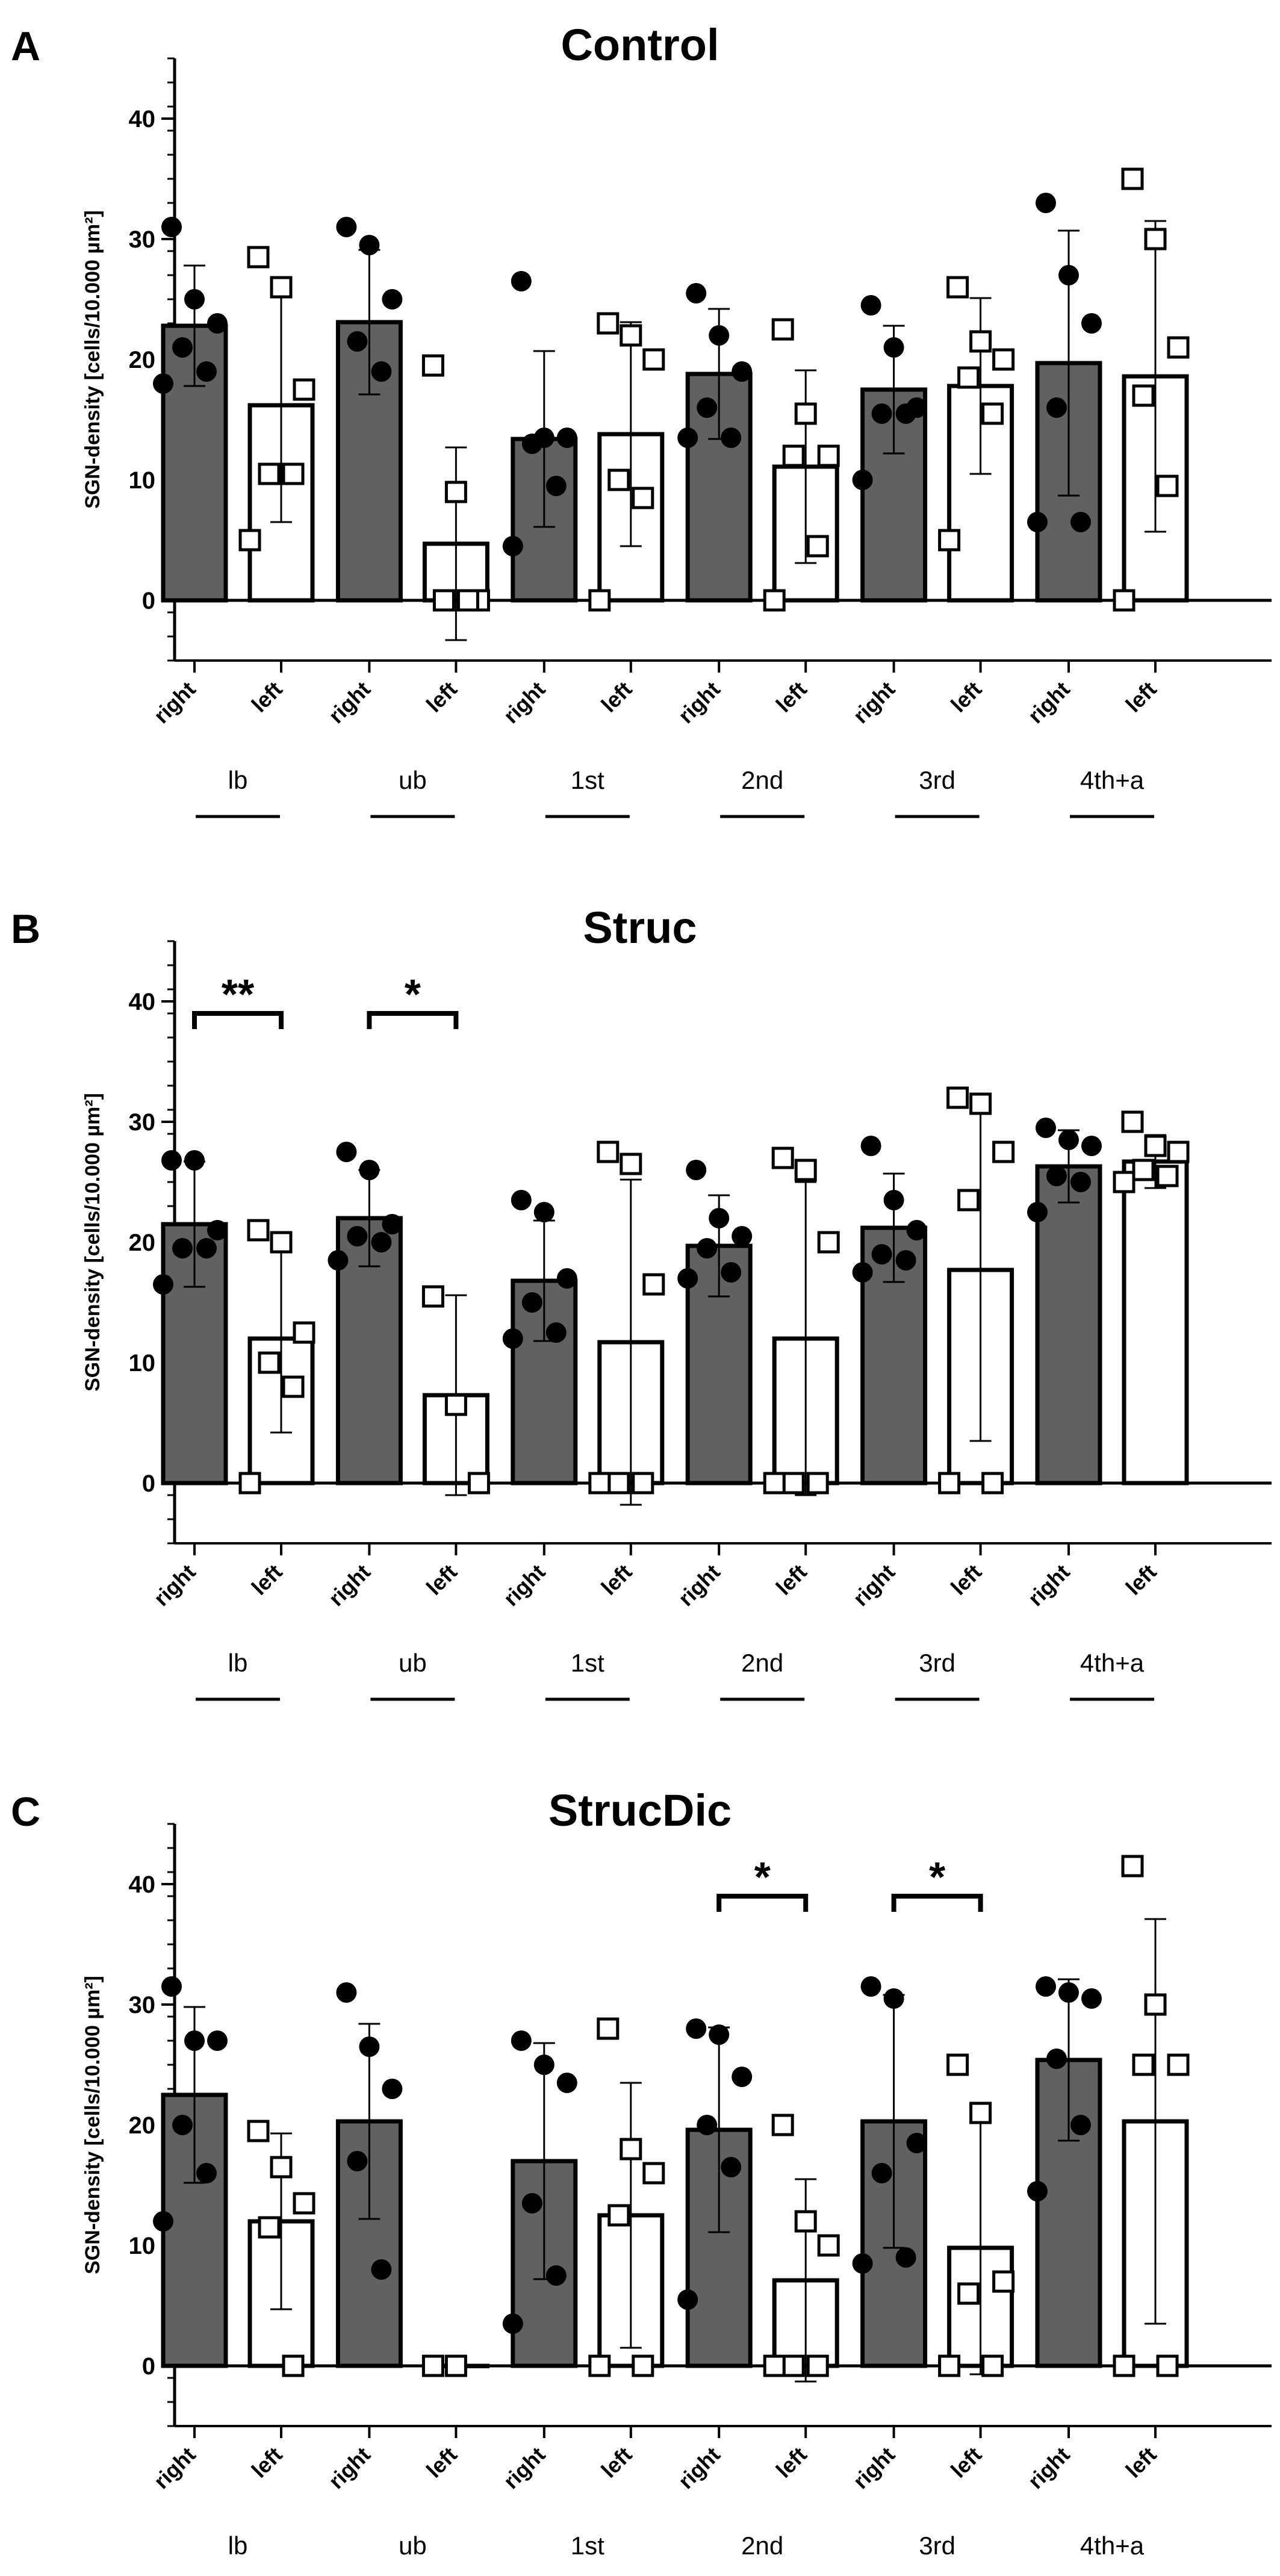 This screenshot has width=1280, height=2576. I want to click on panel-label: C, so click(25, 1812).